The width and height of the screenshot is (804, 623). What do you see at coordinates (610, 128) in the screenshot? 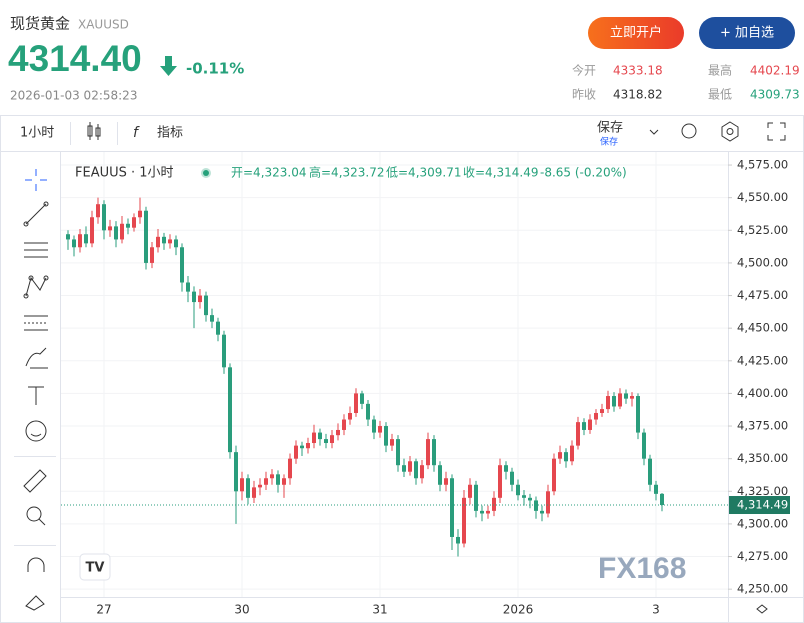
I see `save: 保存` at bounding box center [610, 128].